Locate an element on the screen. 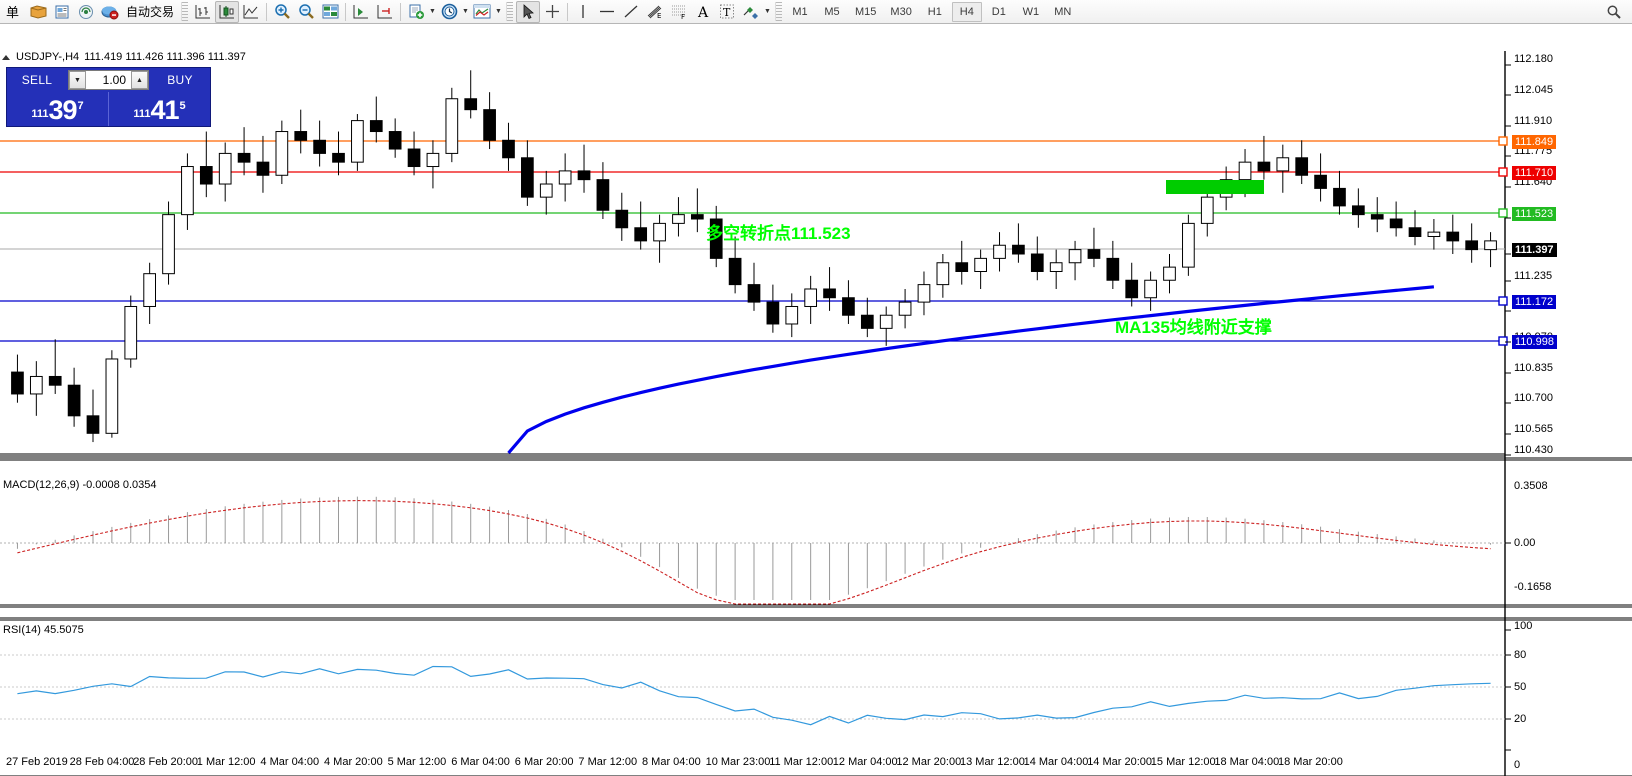 This screenshot has width=1632, height=776. price-label: 111.910 is located at coordinates (1533, 121).